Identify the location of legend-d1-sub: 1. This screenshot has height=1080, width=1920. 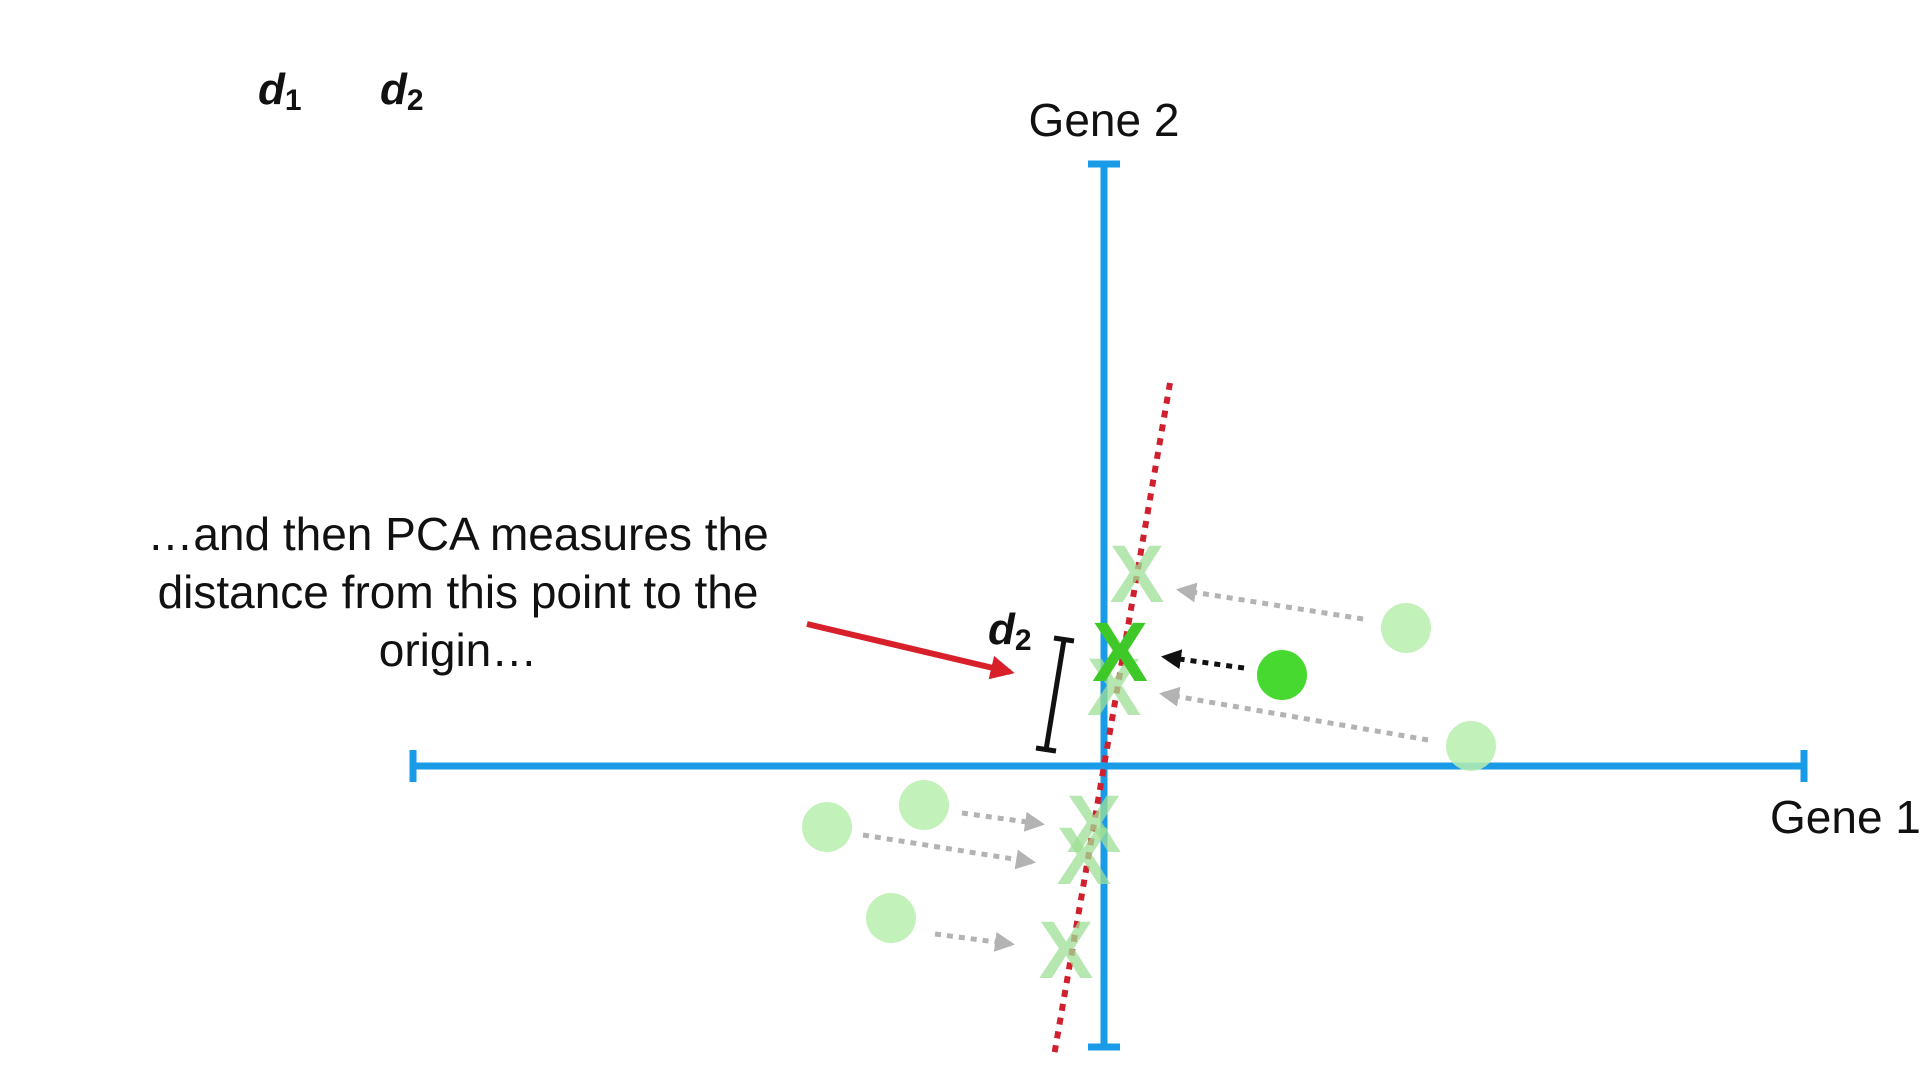
(293, 100).